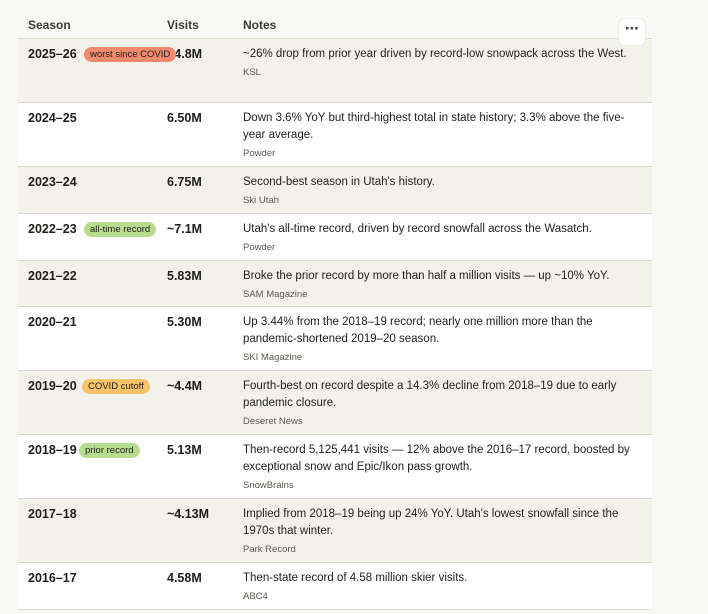  I want to click on season-badge: all-time record, so click(120, 229).